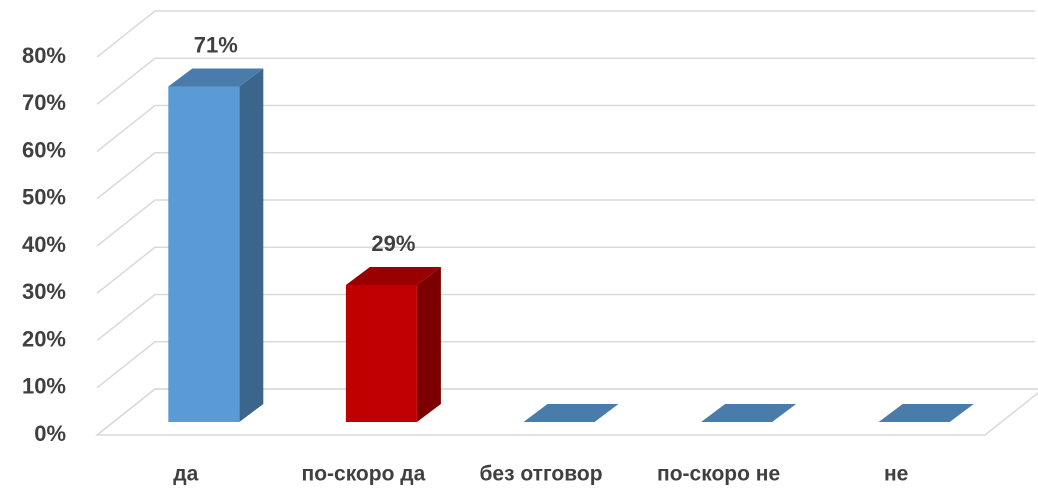 The width and height of the screenshot is (1038, 495). What do you see at coordinates (364, 474) in the screenshot?
I see `x-tick-label: по-скоро да` at bounding box center [364, 474].